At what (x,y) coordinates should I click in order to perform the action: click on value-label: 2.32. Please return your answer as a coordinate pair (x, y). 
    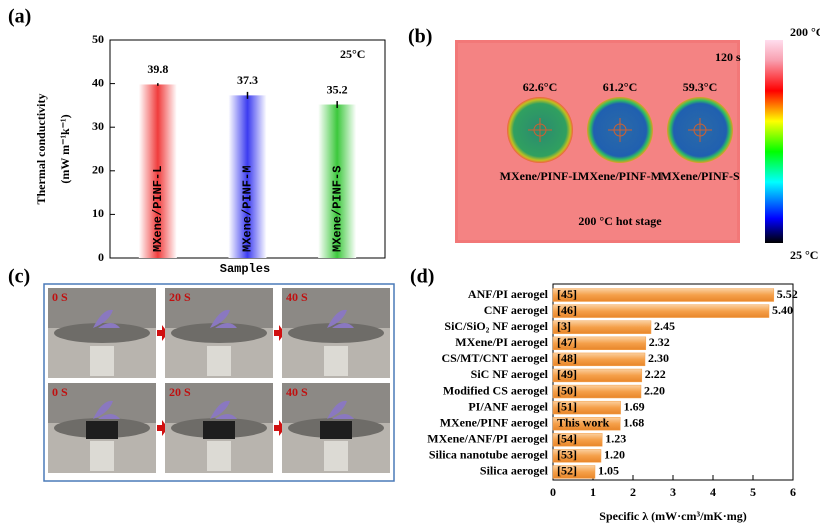
    Looking at the image, I should click on (659, 342).